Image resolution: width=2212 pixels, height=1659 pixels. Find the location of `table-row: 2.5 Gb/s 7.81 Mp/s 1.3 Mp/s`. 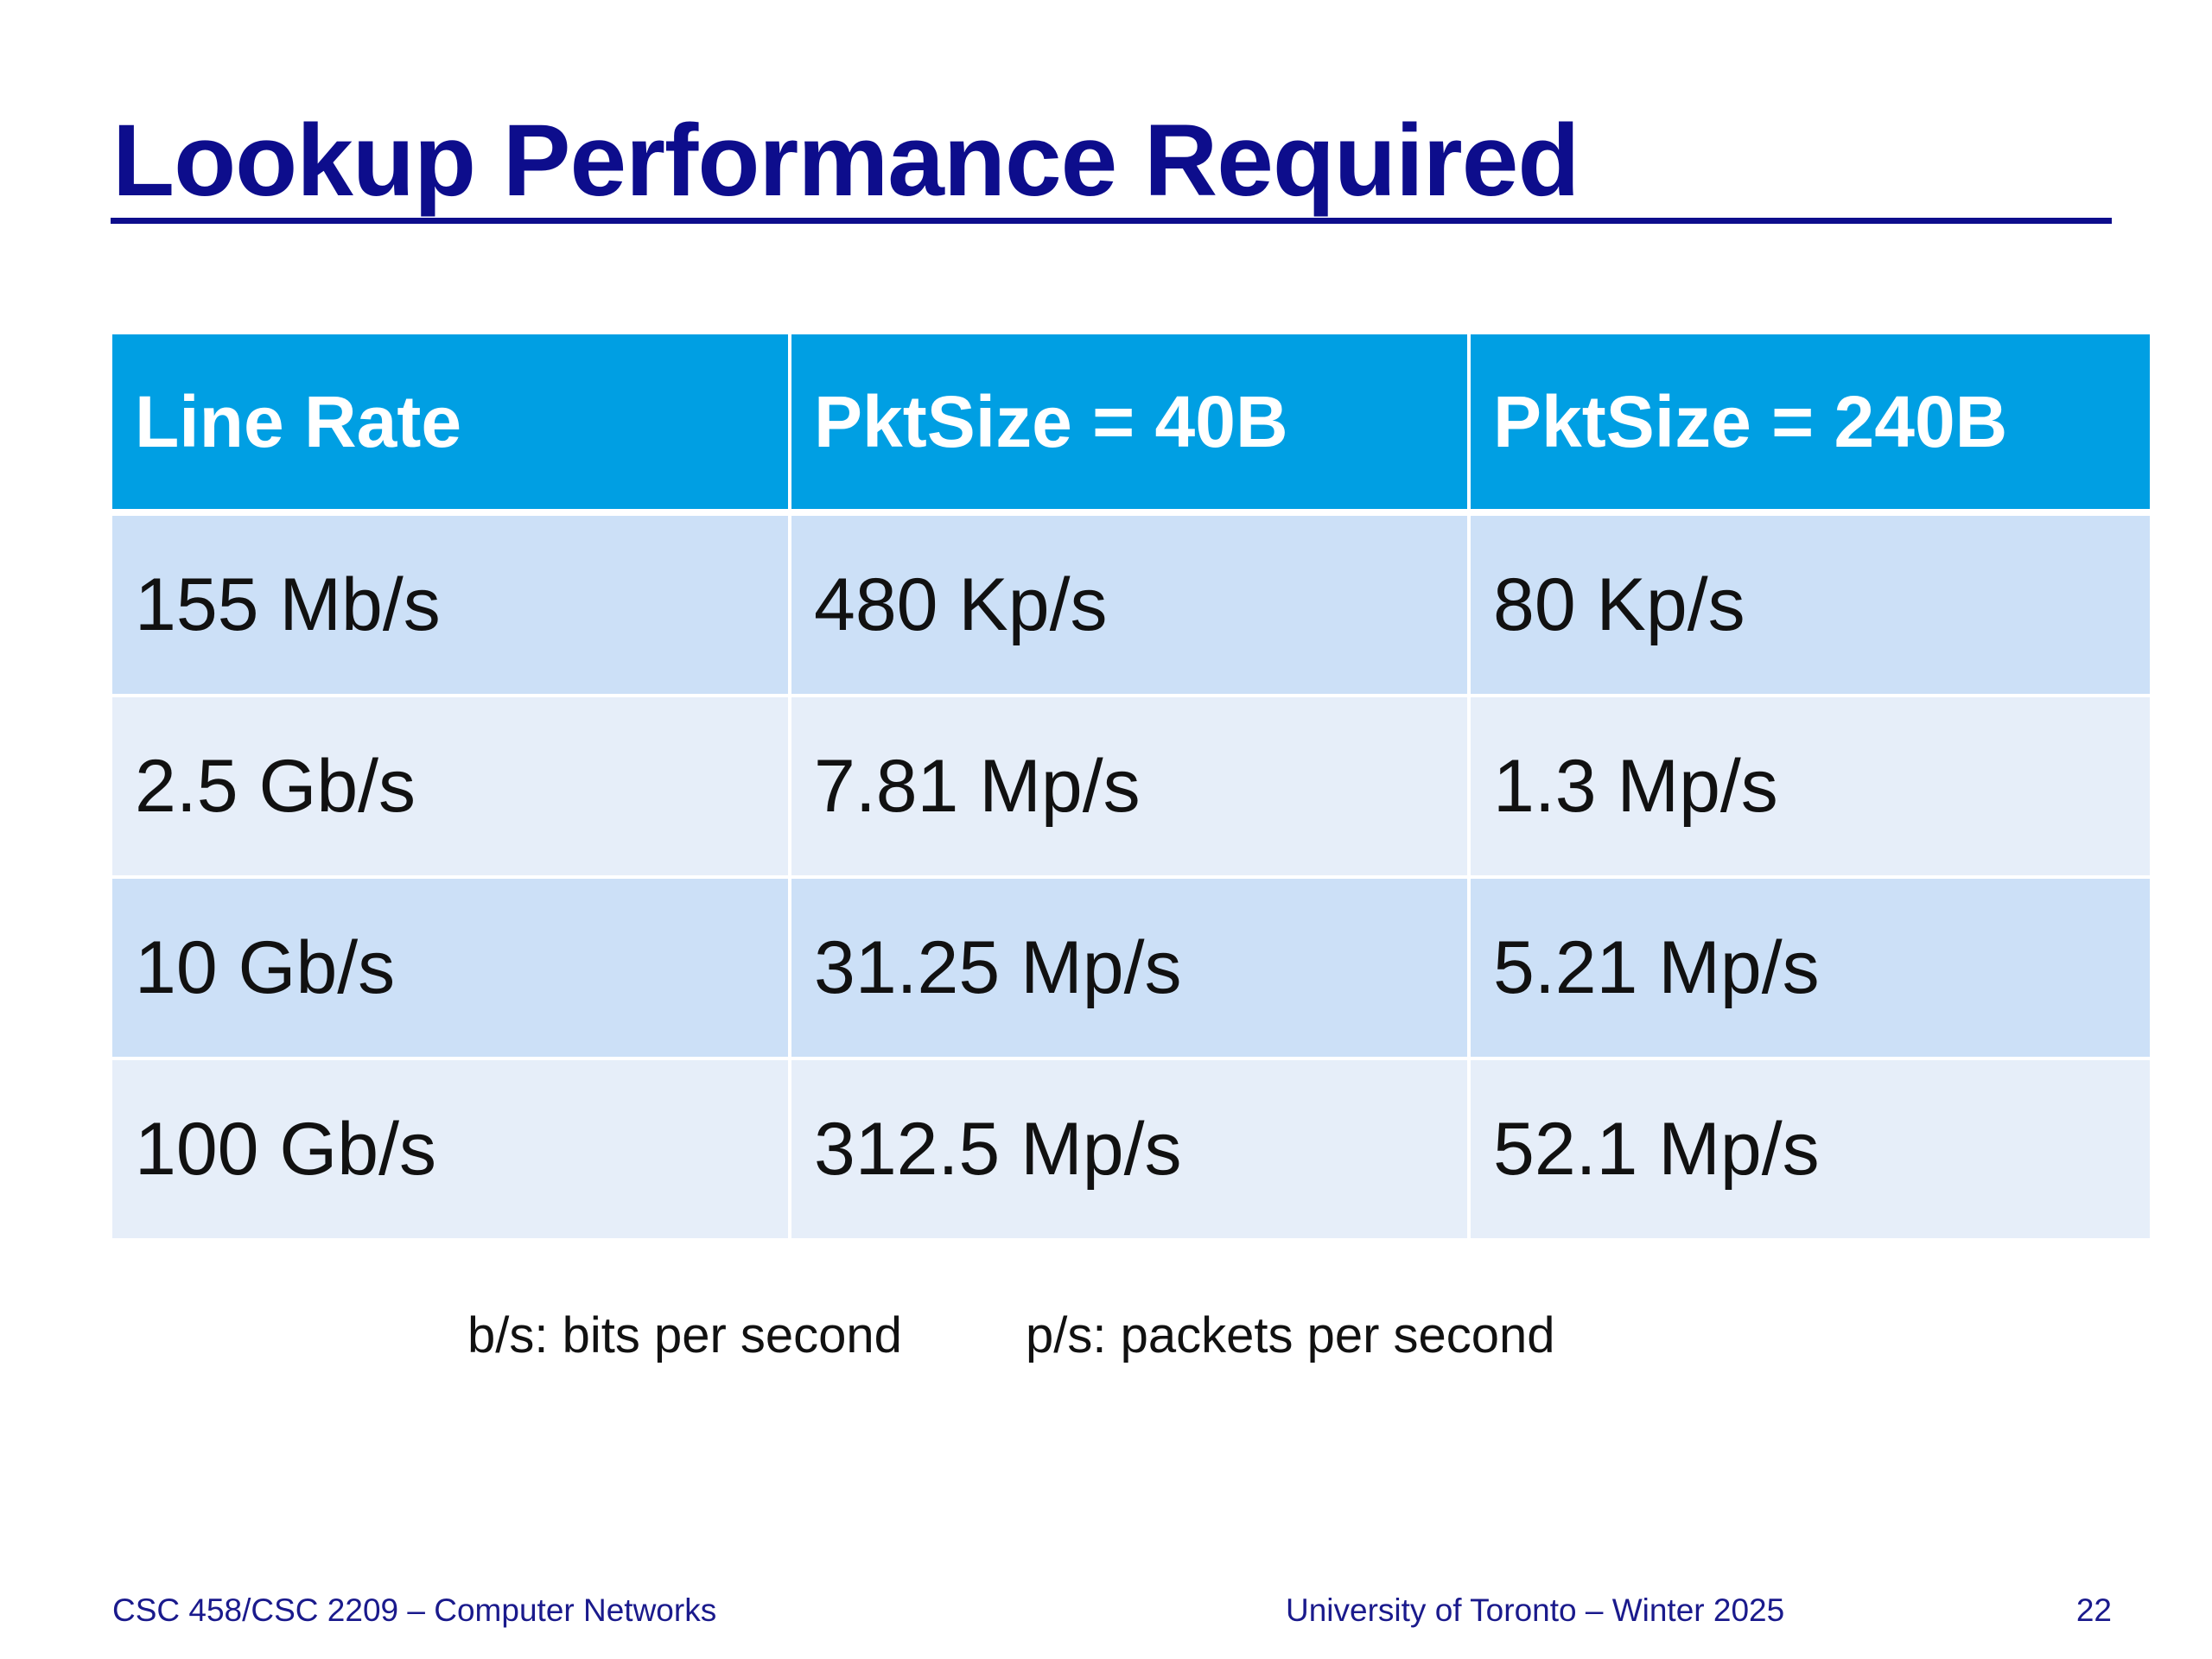

table-row: 2.5 Gb/s 7.81 Mp/s 1.3 Mp/s is located at coordinates (1131, 788).